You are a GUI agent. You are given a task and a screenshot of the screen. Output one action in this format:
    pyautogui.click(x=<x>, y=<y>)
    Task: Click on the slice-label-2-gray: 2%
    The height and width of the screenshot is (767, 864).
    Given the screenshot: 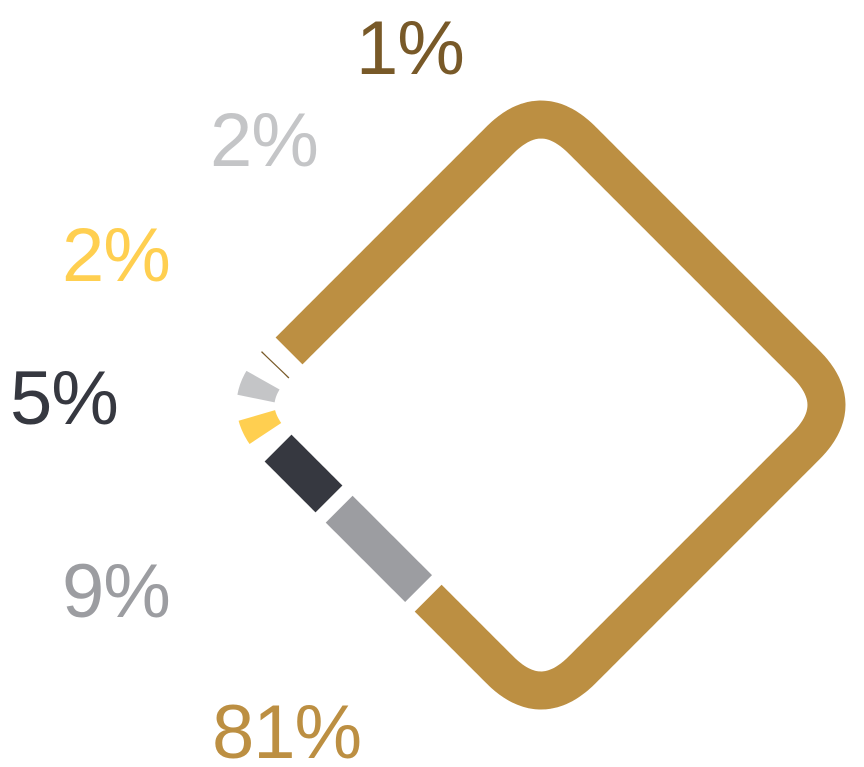 What is the action you would take?
    pyautogui.click(x=264, y=140)
    